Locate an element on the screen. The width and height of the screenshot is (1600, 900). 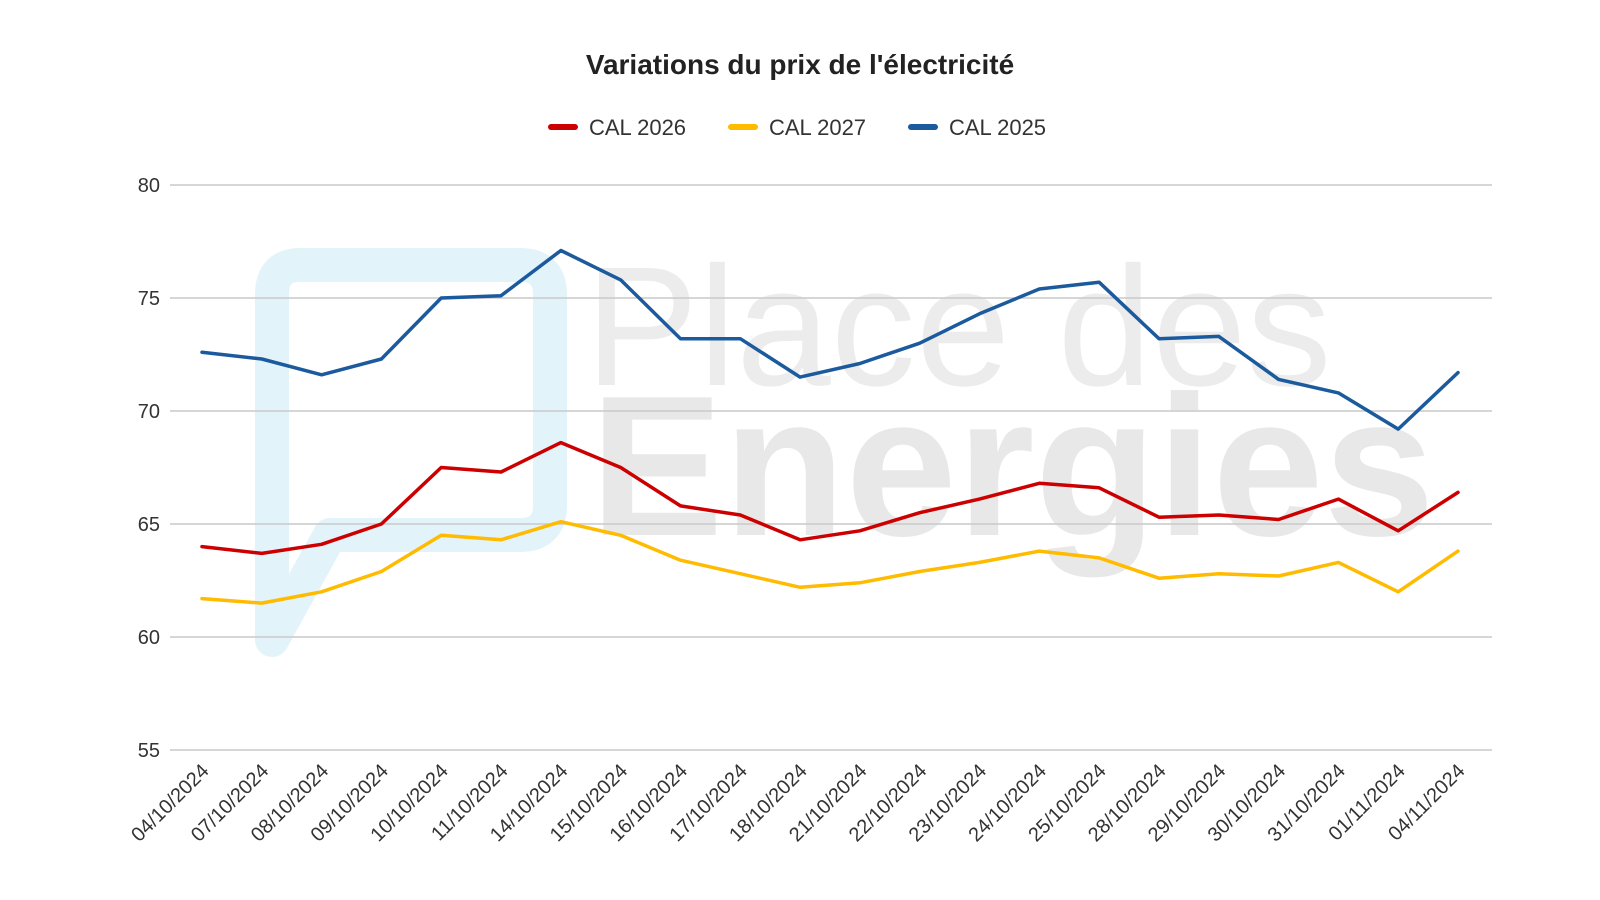
y-tick-label: 70 is located at coordinates (149, 412).